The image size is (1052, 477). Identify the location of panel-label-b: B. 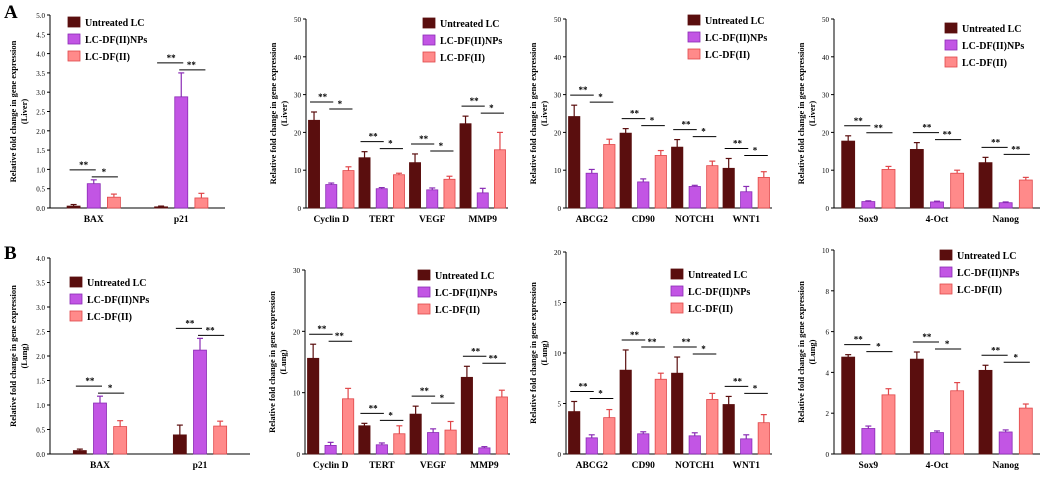
(10, 253).